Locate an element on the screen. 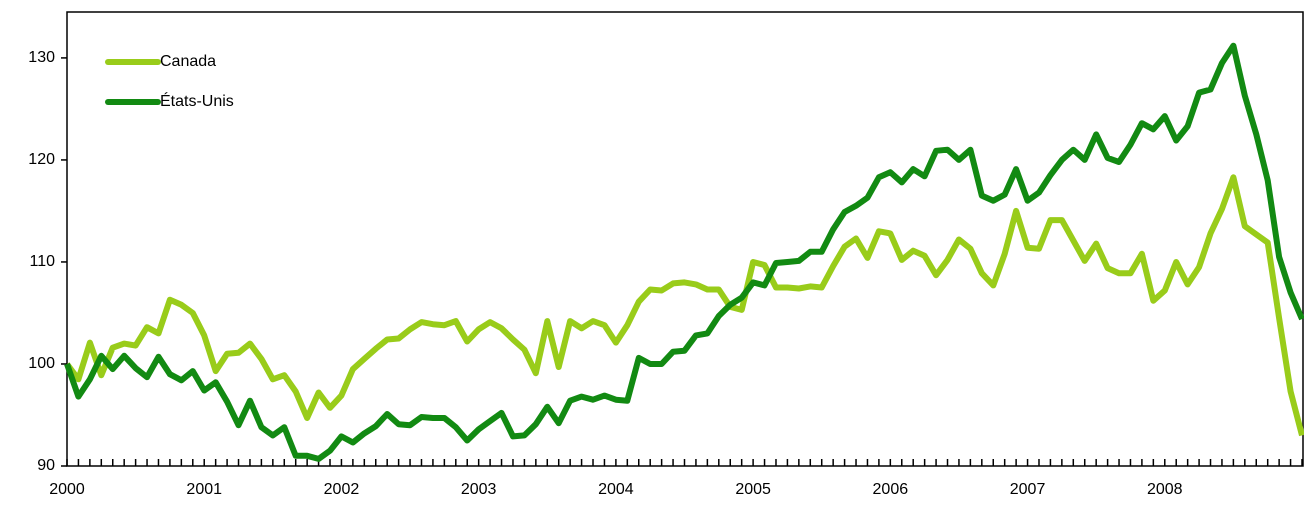 The image size is (1304, 509). x-tick-label: 2008 is located at coordinates (1165, 489).